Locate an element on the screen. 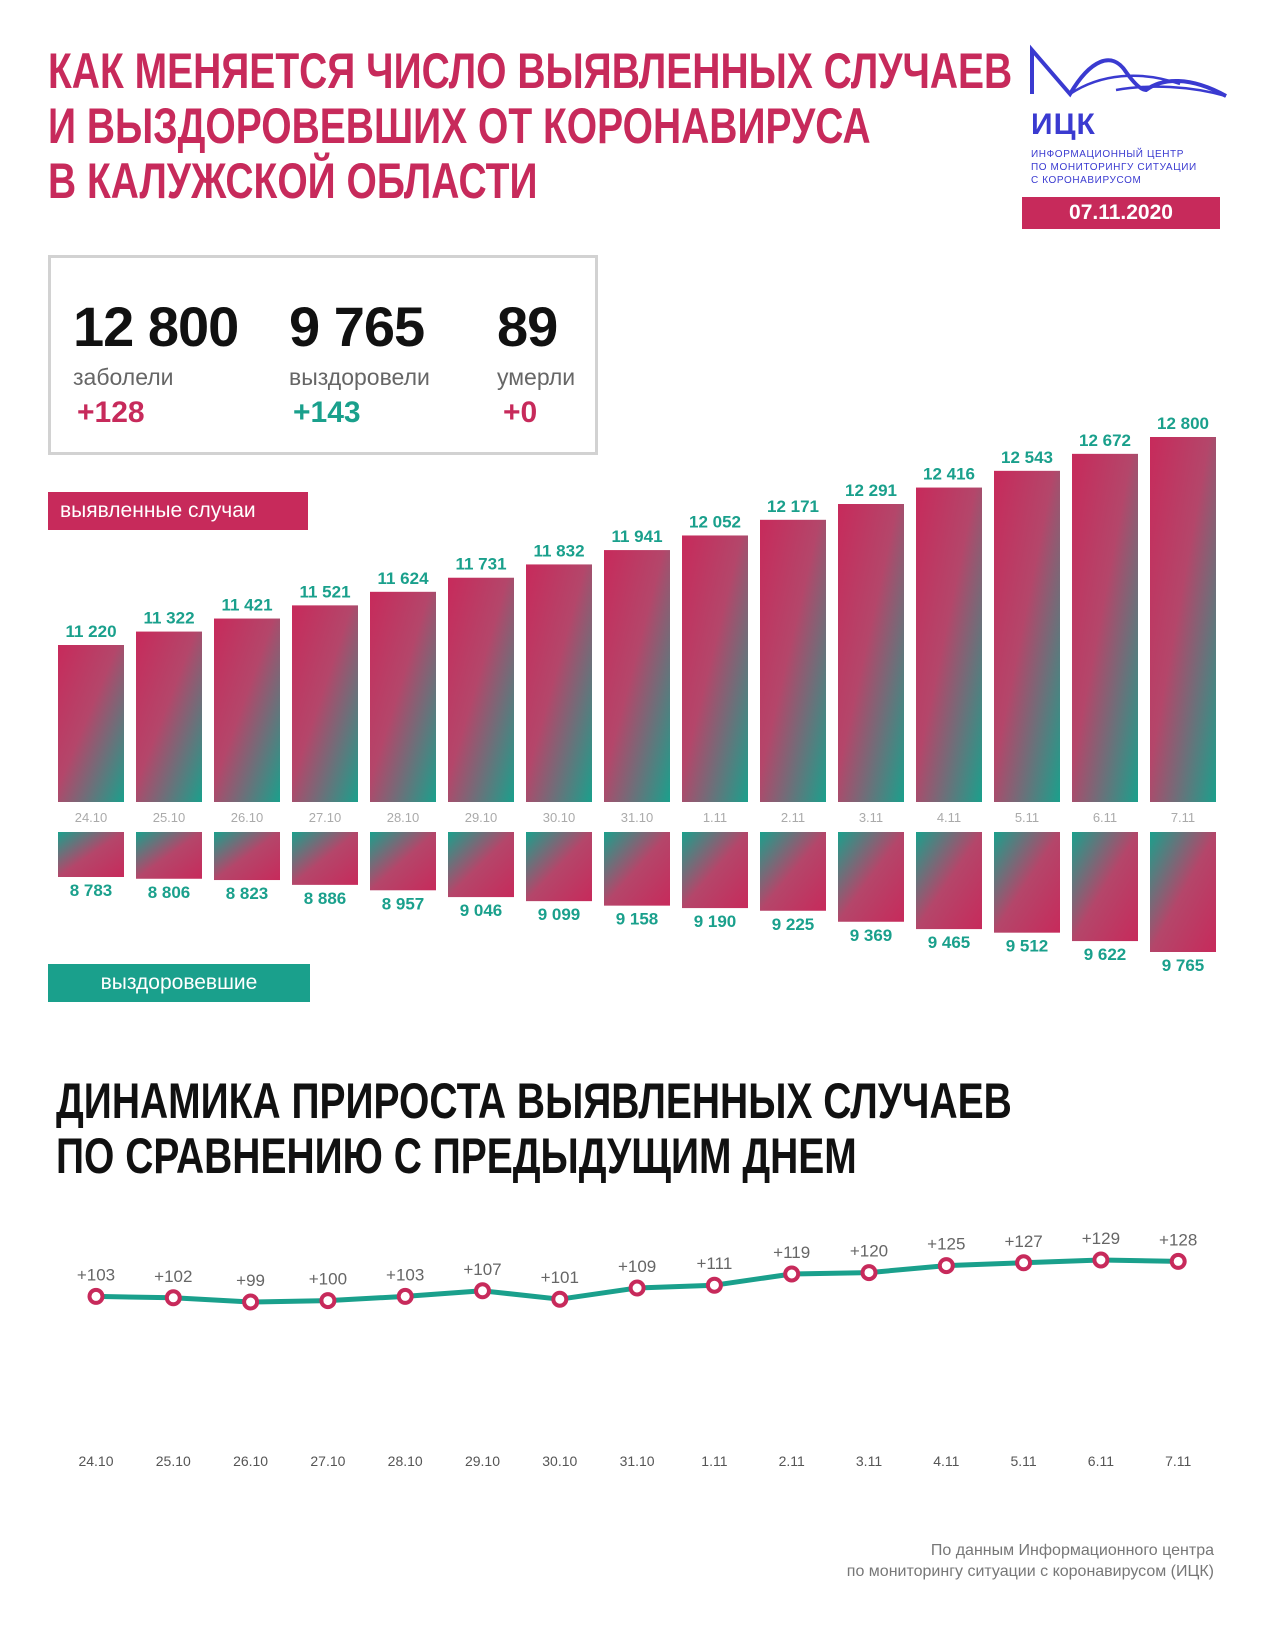 This screenshot has width=1270, height=1637. bar-tick-label: 26.10 is located at coordinates (247, 817).